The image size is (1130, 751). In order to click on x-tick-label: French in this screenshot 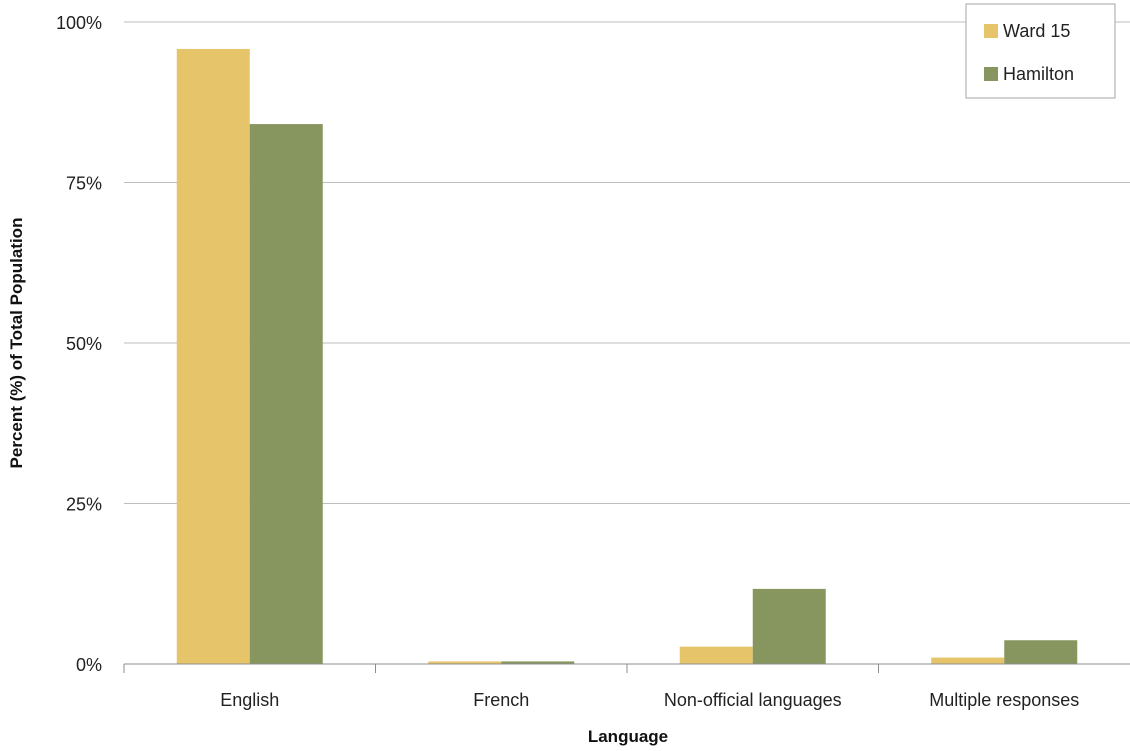, I will do `click(501, 700)`.